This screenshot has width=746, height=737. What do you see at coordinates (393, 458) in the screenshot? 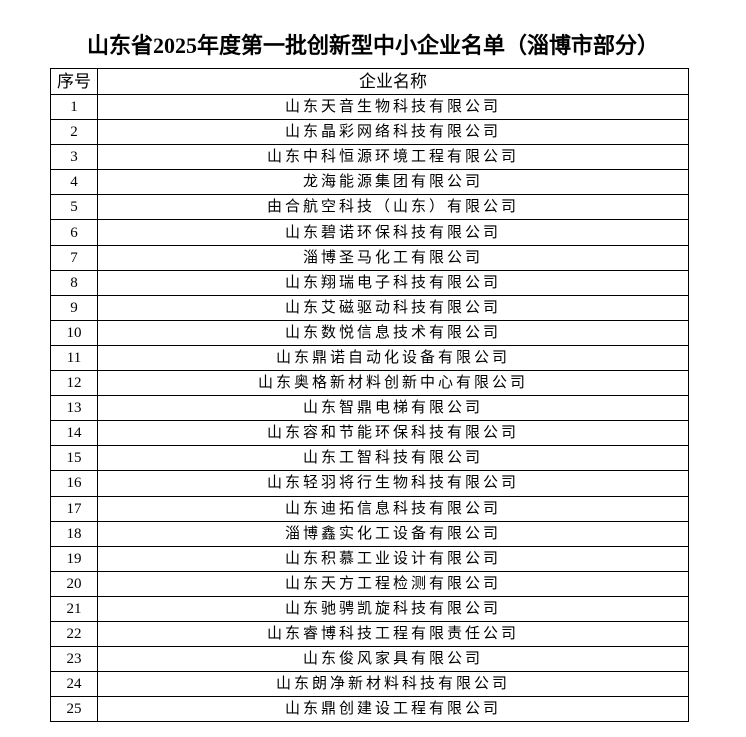
I see `company-name-cell: 山东工智科技有限公司` at bounding box center [393, 458].